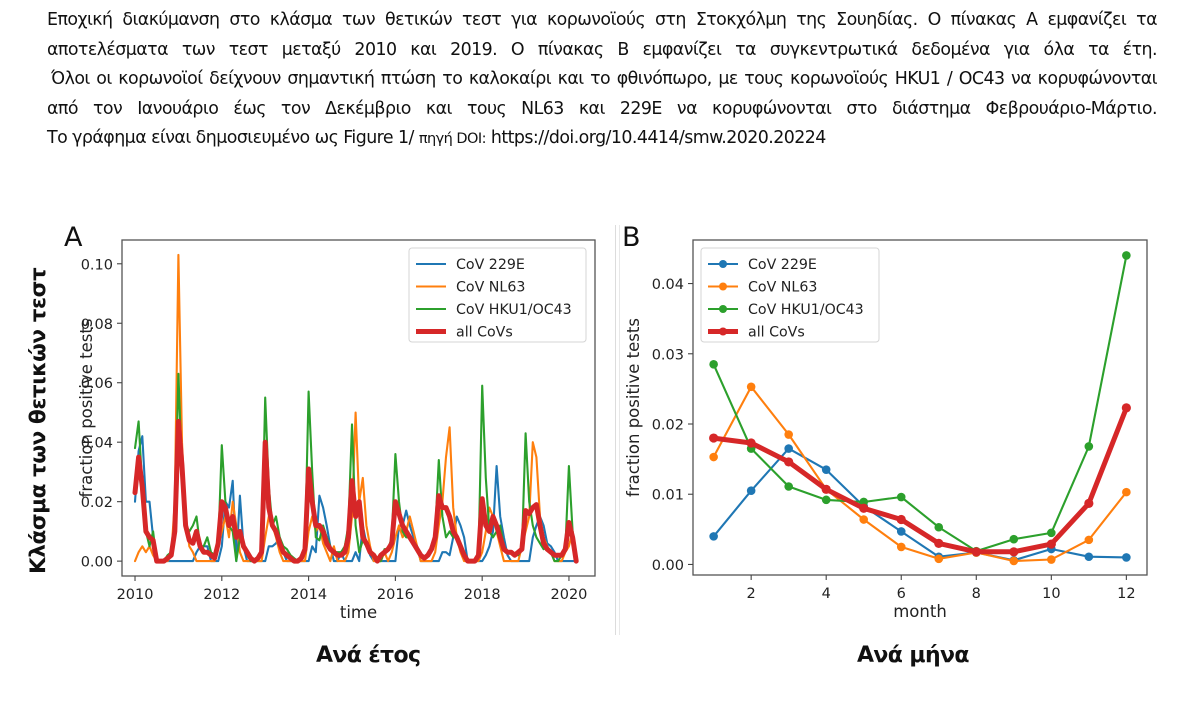 The image size is (1200, 702). I want to click on y-tick-label: 0.08, so click(97, 325).